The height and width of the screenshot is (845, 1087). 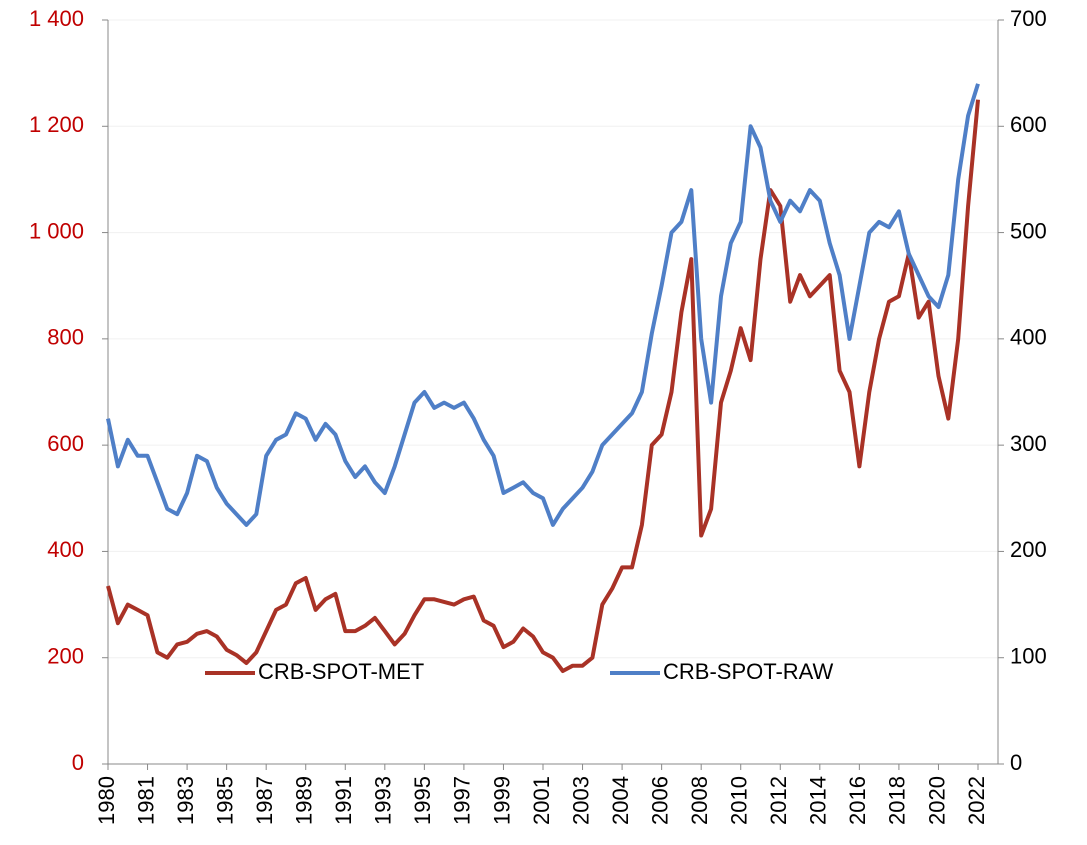 What do you see at coordinates (1028, 443) in the screenshot?
I see `y2-tick-label: 300` at bounding box center [1028, 443].